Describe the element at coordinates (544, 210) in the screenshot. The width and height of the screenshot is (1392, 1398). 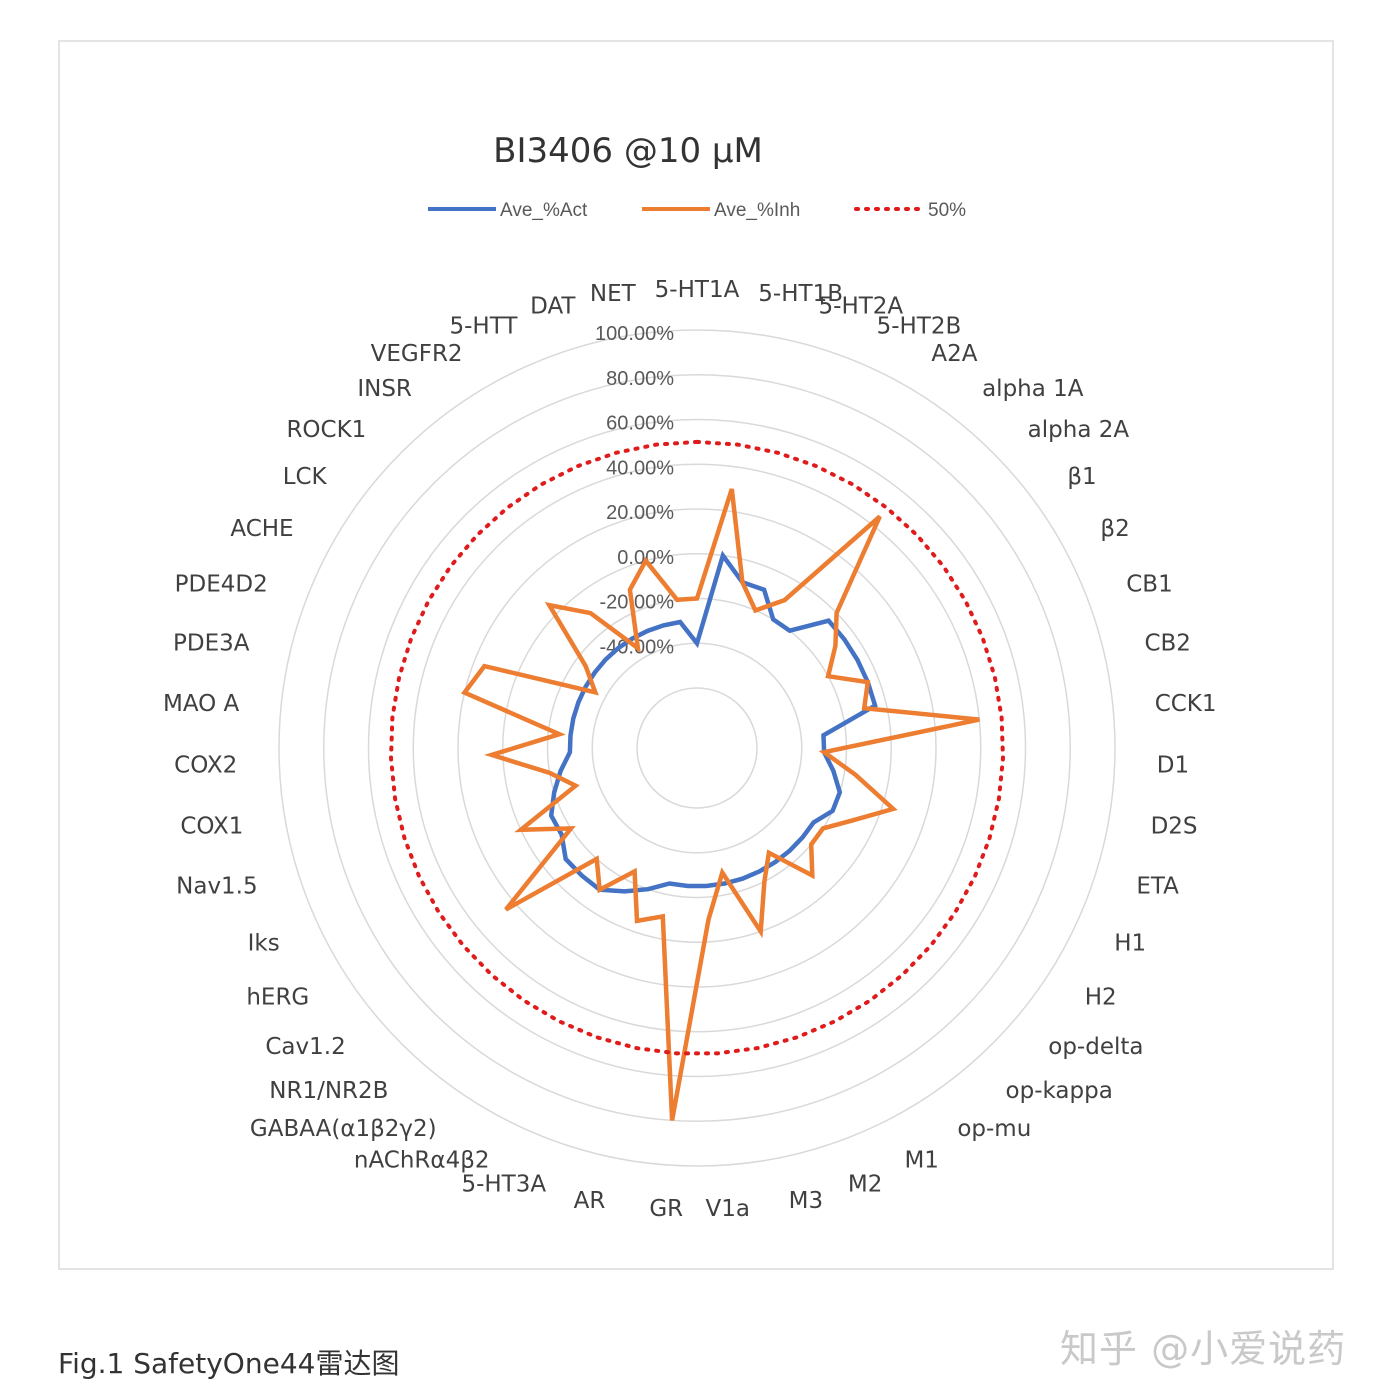
I see `legend-label: Ave_%Act` at that location.